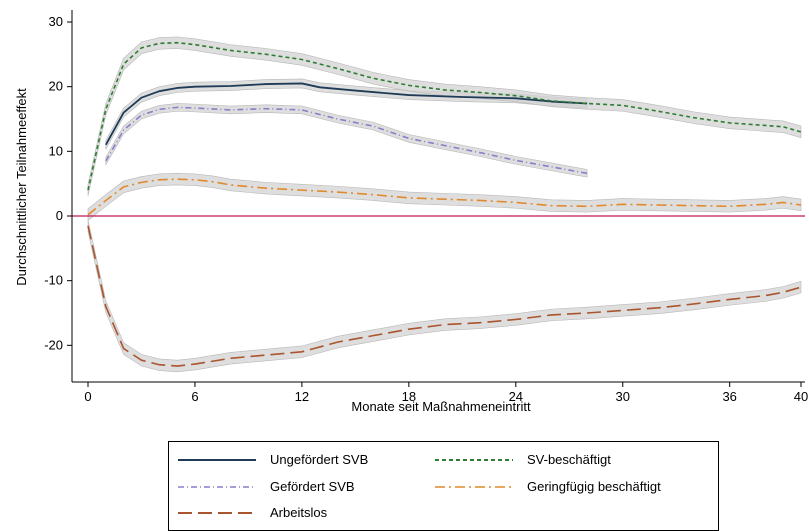 This screenshot has width=809, height=531. Describe the element at coordinates (266, 486) in the screenshot. I see `legend-item-gefoerdert-svb: Gefördert SVB` at that location.